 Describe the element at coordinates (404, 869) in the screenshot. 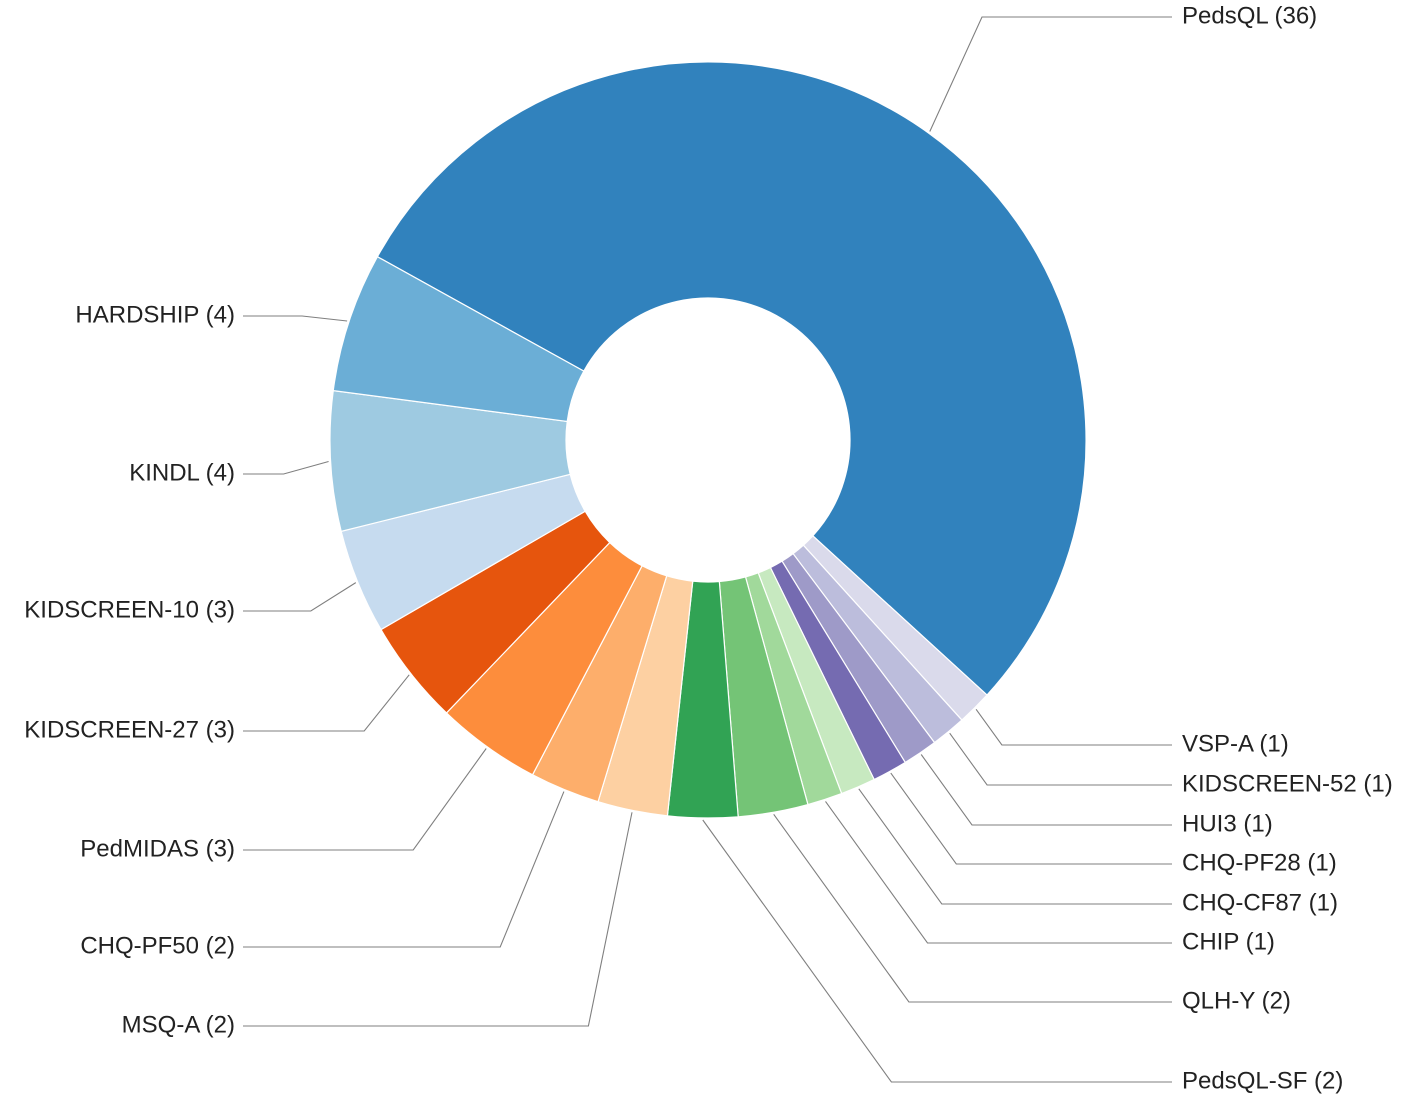

I see `leader-line-chq-pf50` at that location.